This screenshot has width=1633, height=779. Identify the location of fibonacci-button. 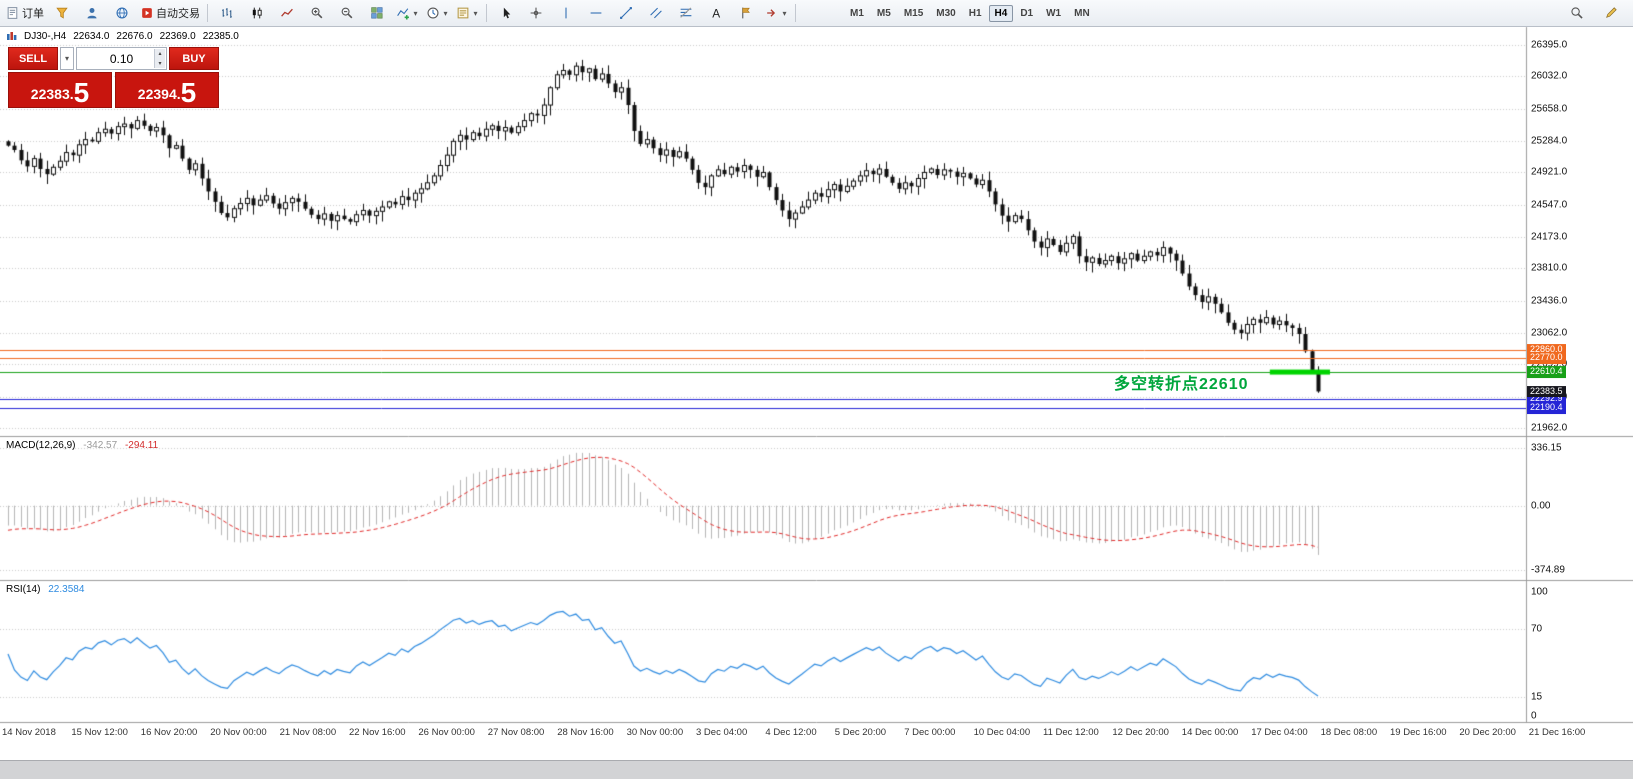
(686, 13).